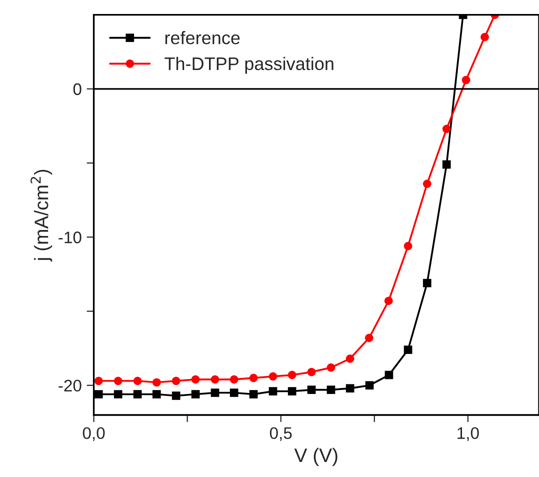 Image resolution: width=539 pixels, height=477 pixels. Describe the element at coordinates (70, 386) in the screenshot. I see `y-tick-label: -20` at that location.